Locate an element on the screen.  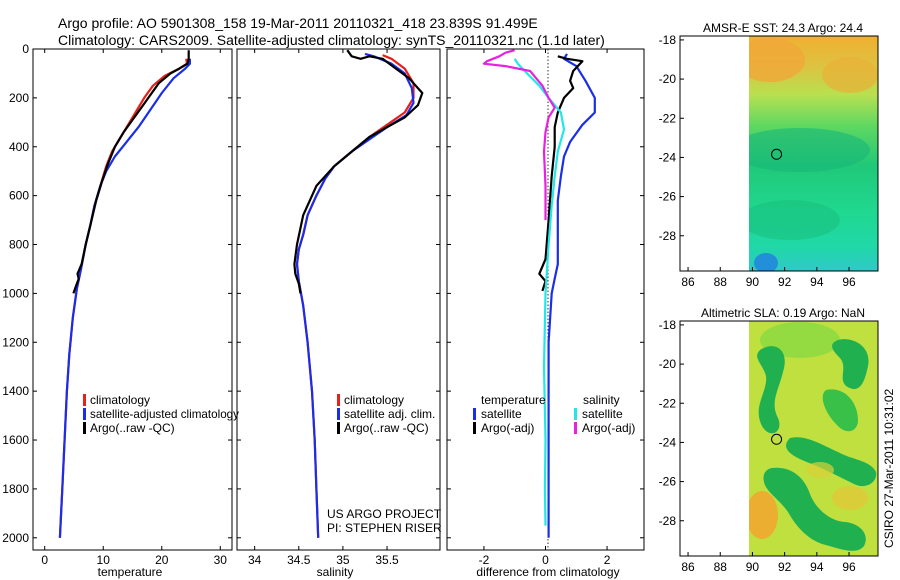
temperature-xlabel: temperature is located at coordinates (130, 572).